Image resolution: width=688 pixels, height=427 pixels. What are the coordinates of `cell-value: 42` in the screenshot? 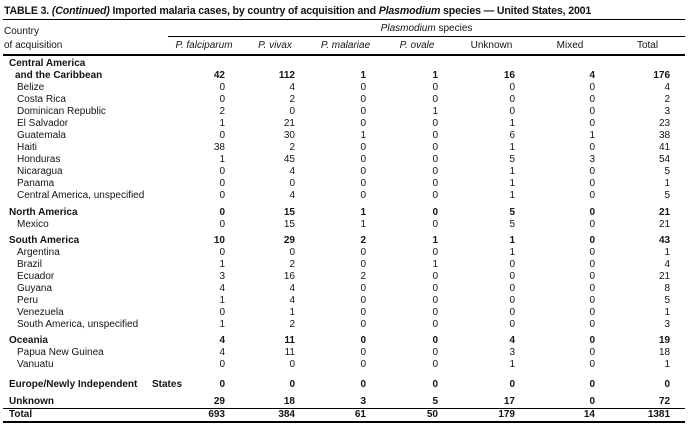 It's located at (219, 75).